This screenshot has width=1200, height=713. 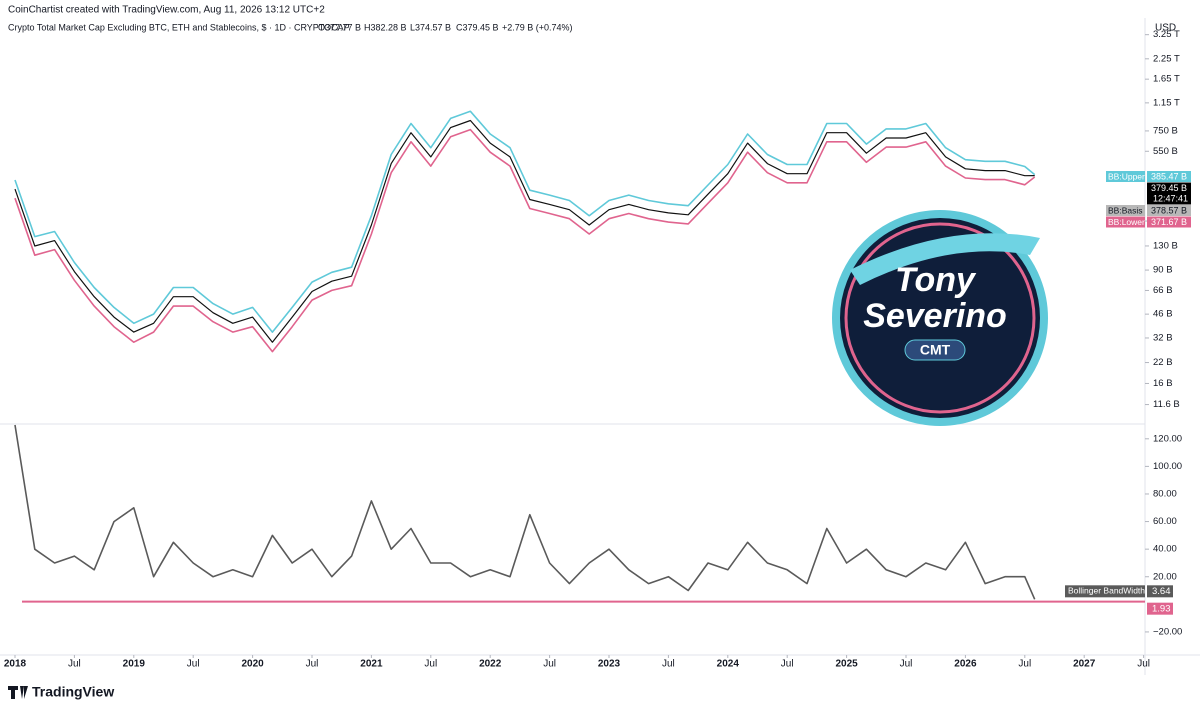 I want to click on y-tick-label: 20.00, so click(x=1165, y=576).